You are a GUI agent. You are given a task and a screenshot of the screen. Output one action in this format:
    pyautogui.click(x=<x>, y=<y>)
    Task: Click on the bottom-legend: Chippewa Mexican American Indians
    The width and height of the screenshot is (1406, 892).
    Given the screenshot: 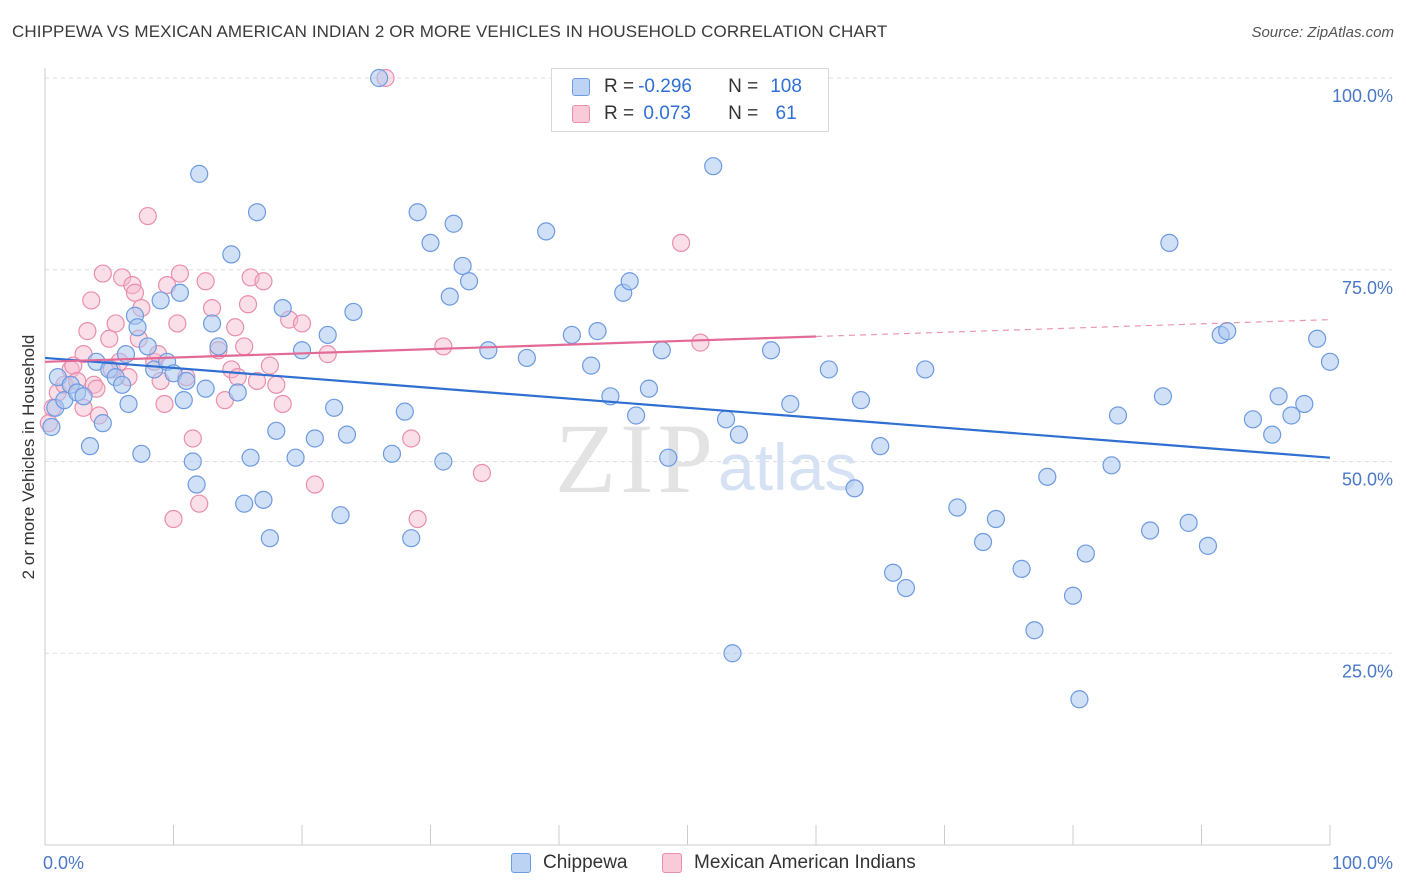 What is the action you would take?
    pyautogui.click(x=703, y=865)
    